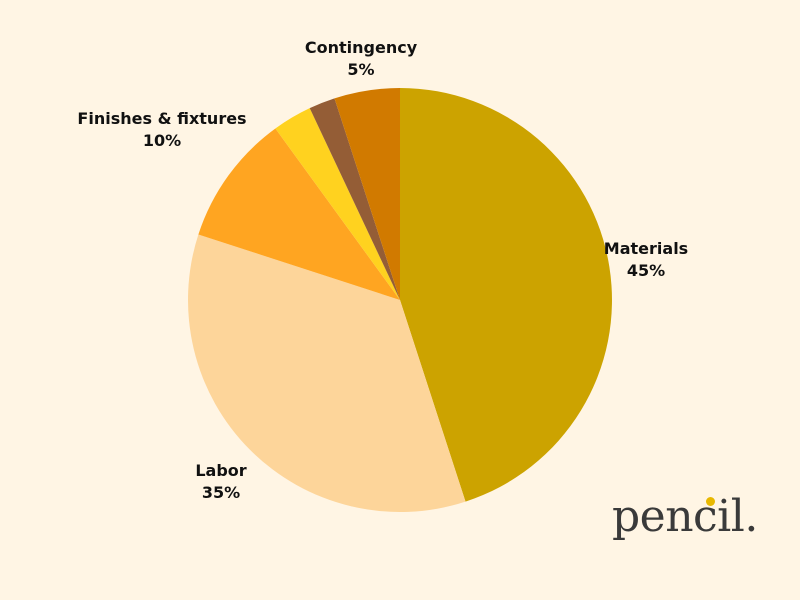  What do you see at coordinates (646, 248) in the screenshot?
I see `label-materials-name: Materials` at bounding box center [646, 248].